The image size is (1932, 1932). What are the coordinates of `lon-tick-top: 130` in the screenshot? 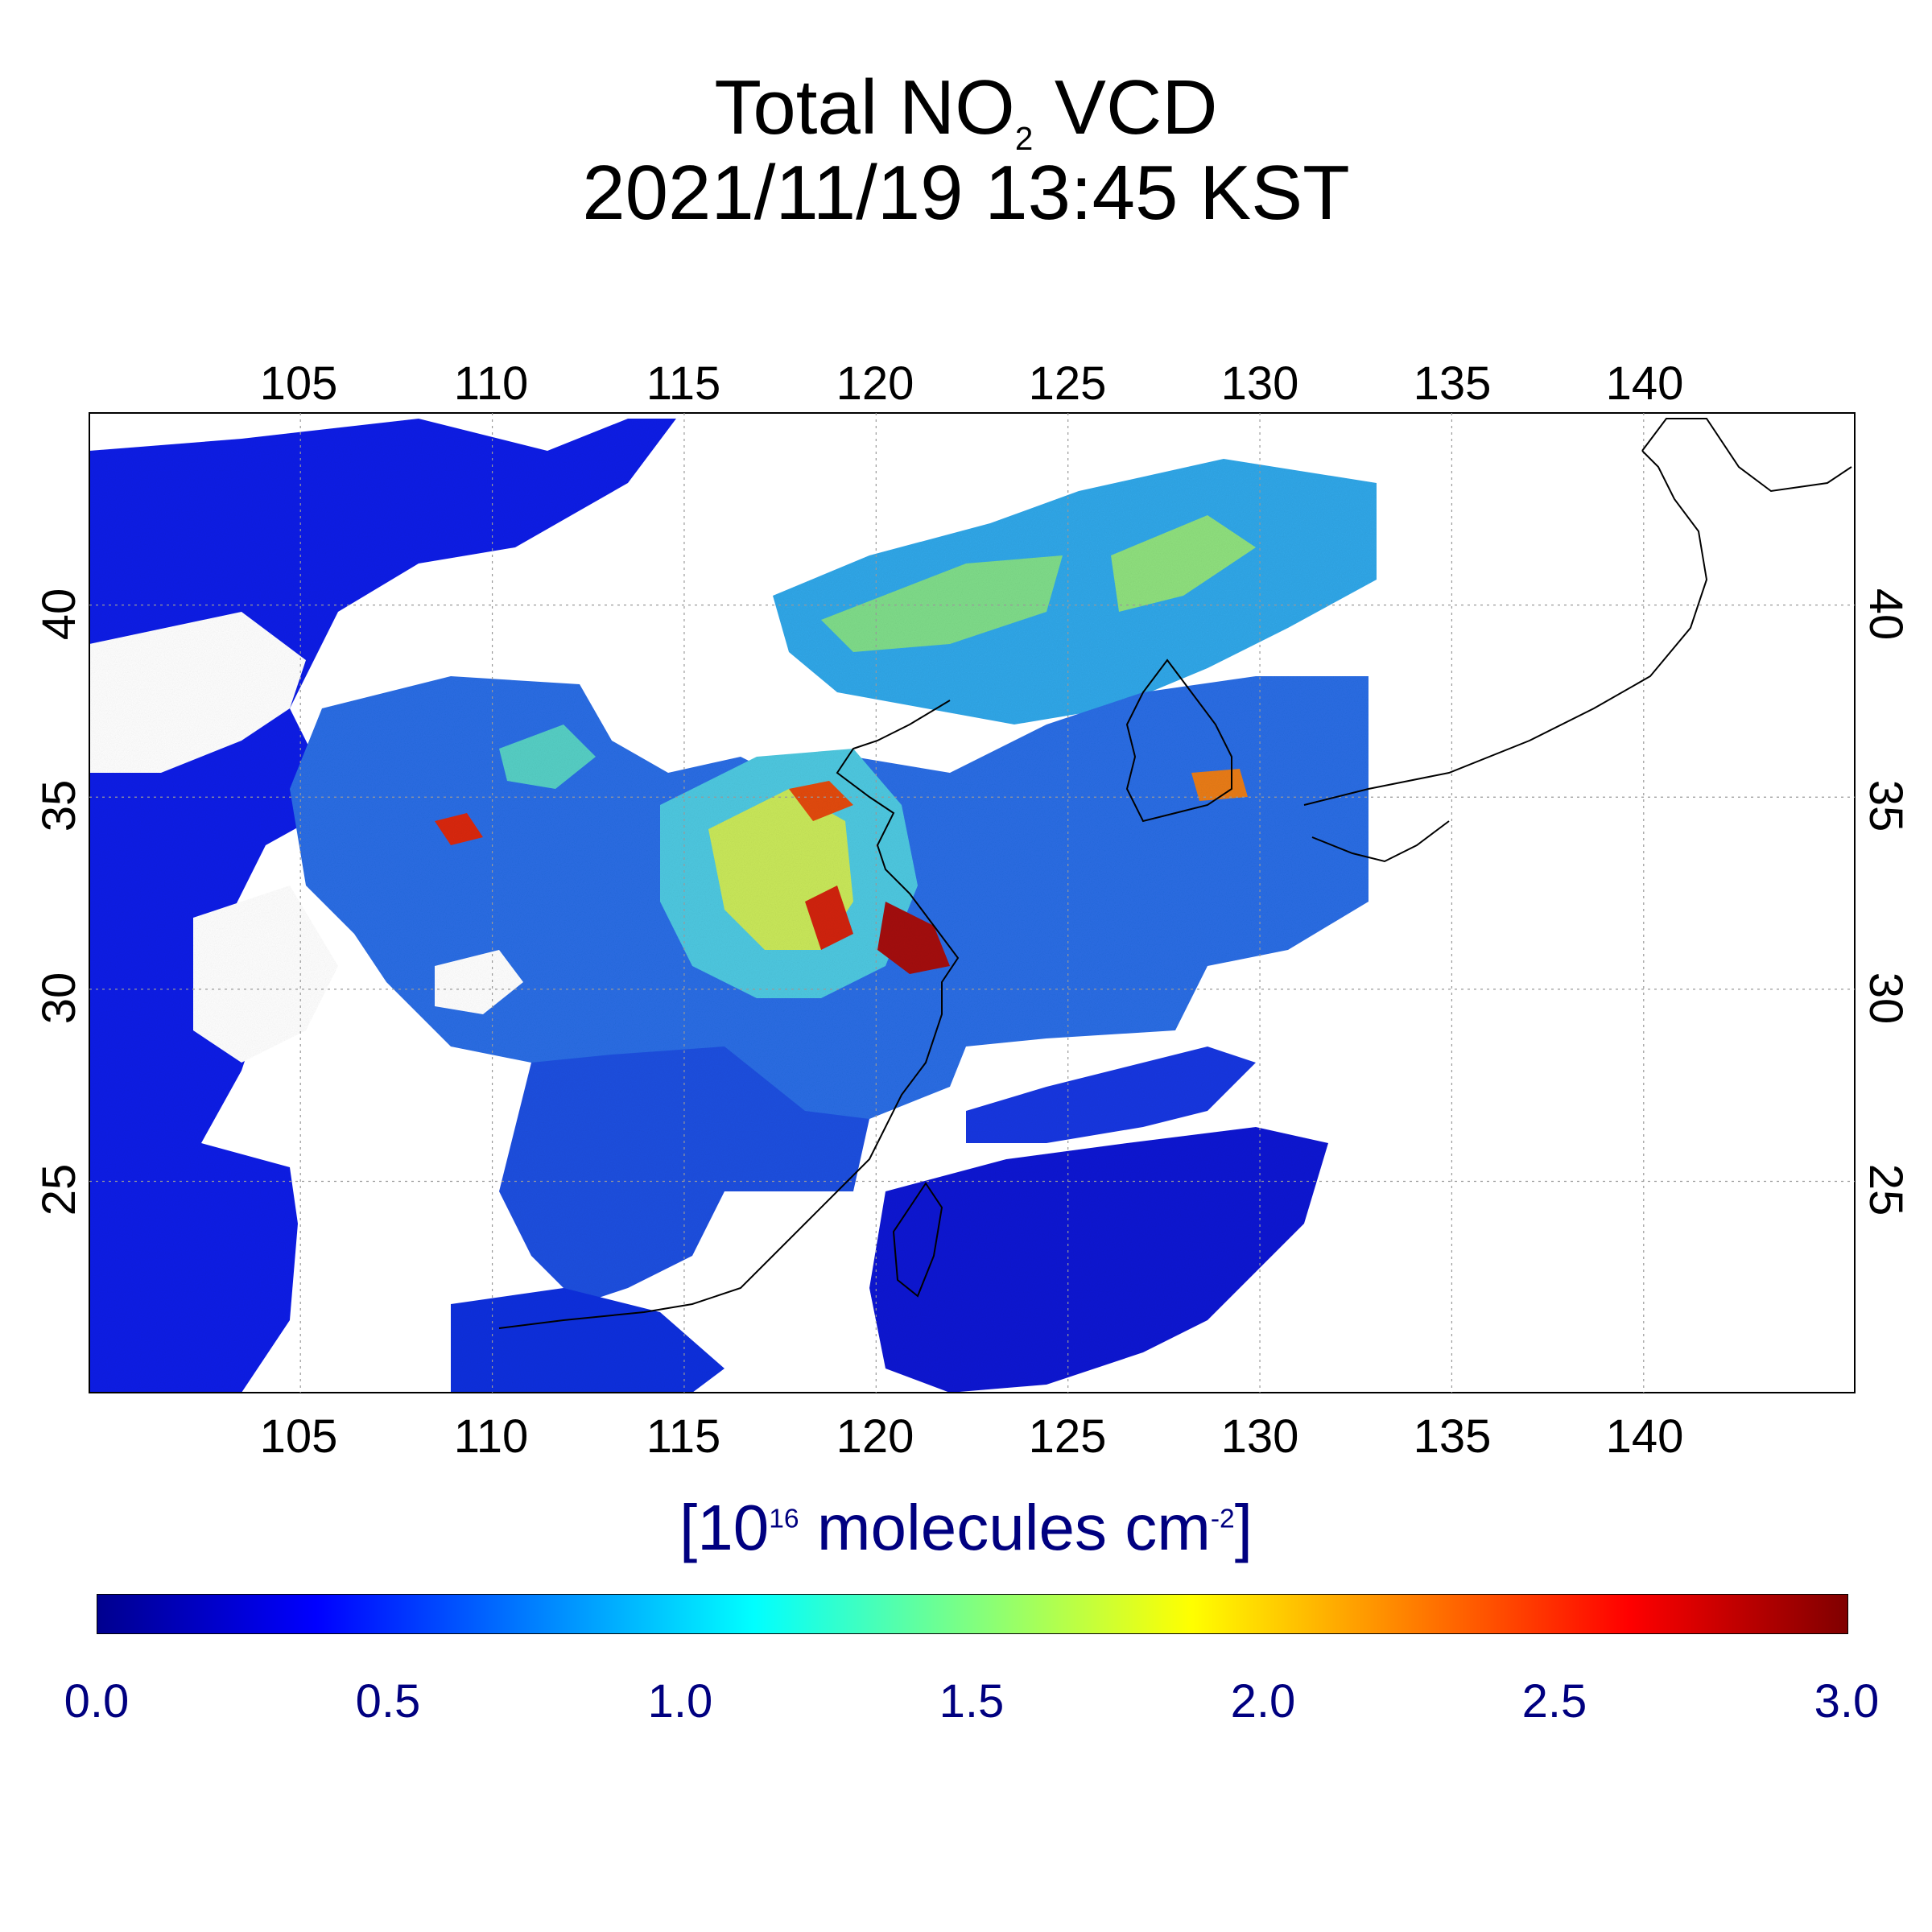 It's located at (1259, 383).